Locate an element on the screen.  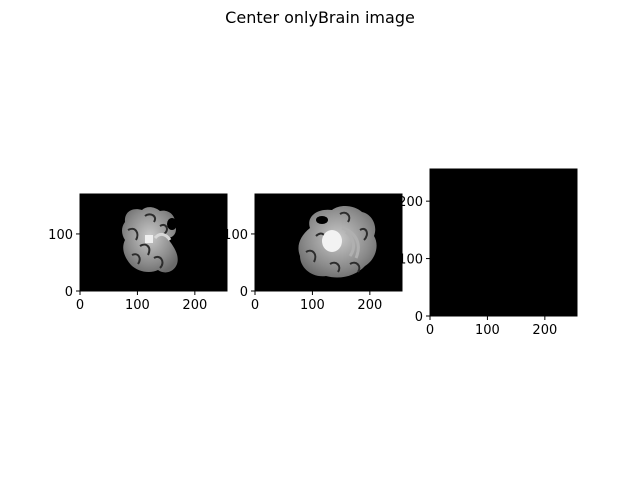
axis-ticks-3: 0 100 200 0 100 200 is located at coordinates (477, 266).